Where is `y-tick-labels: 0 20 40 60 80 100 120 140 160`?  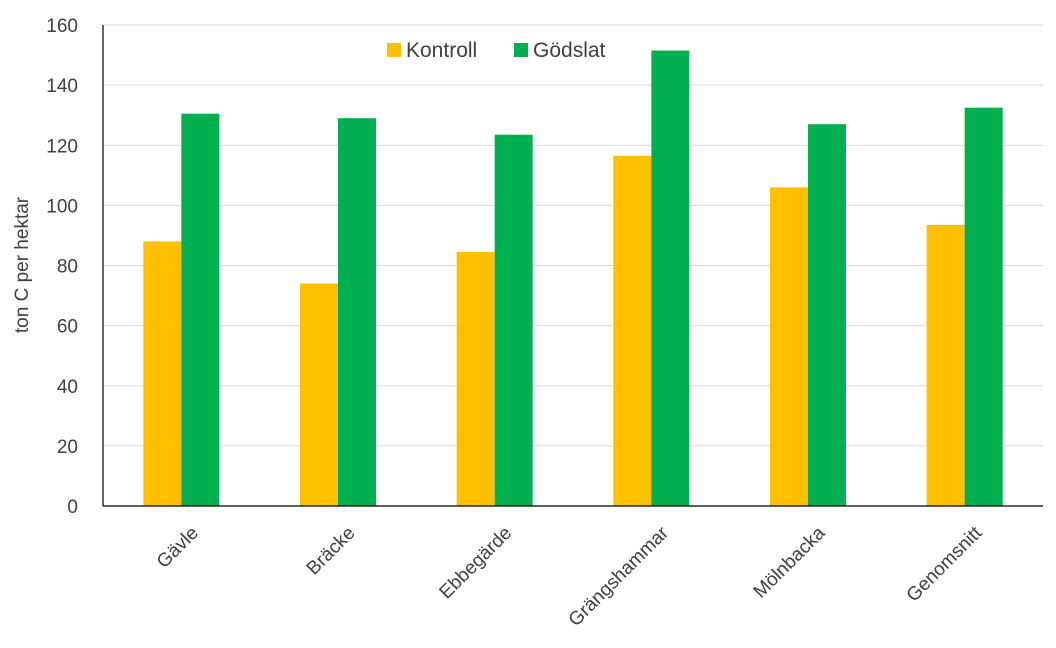
y-tick-labels: 0 20 40 60 80 100 120 140 160 is located at coordinates (62, 267).